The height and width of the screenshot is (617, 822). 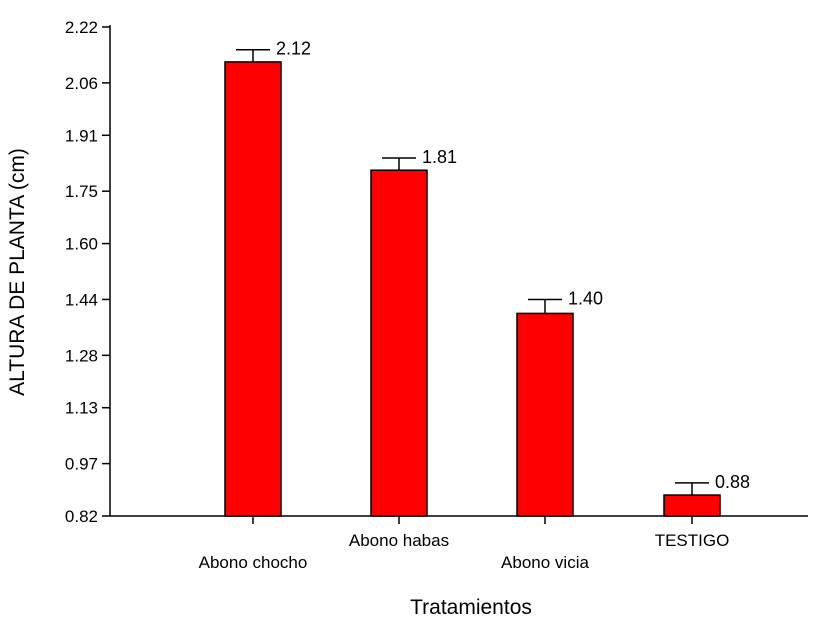 I want to click on value-label: 0.88, so click(x=732, y=482).